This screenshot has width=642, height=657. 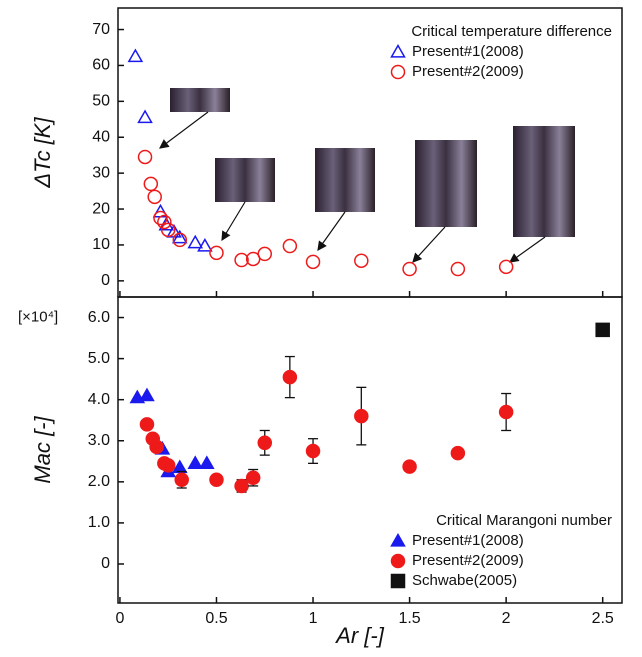 I want to click on x-tick-label: 2, so click(x=506, y=618).